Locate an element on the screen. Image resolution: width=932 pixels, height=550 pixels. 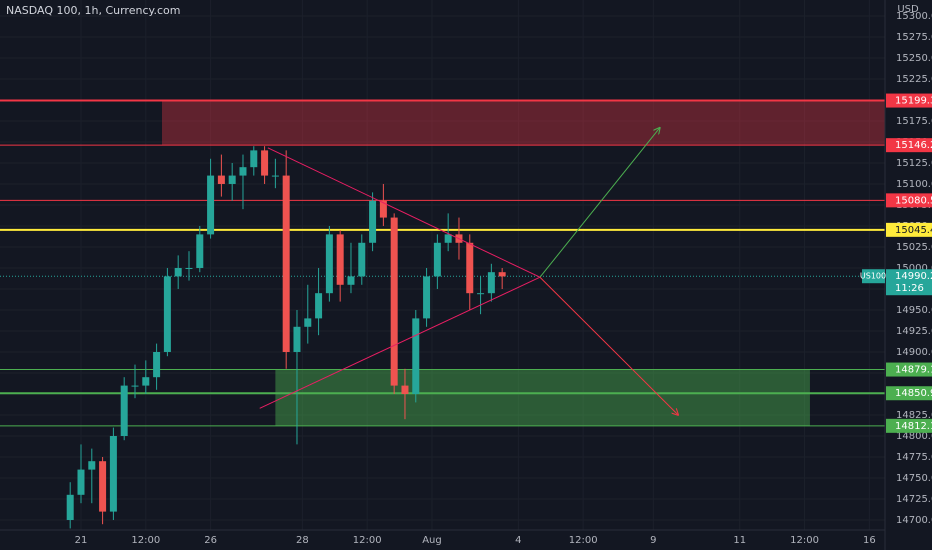
price-badge is located at coordinates (909, 282).